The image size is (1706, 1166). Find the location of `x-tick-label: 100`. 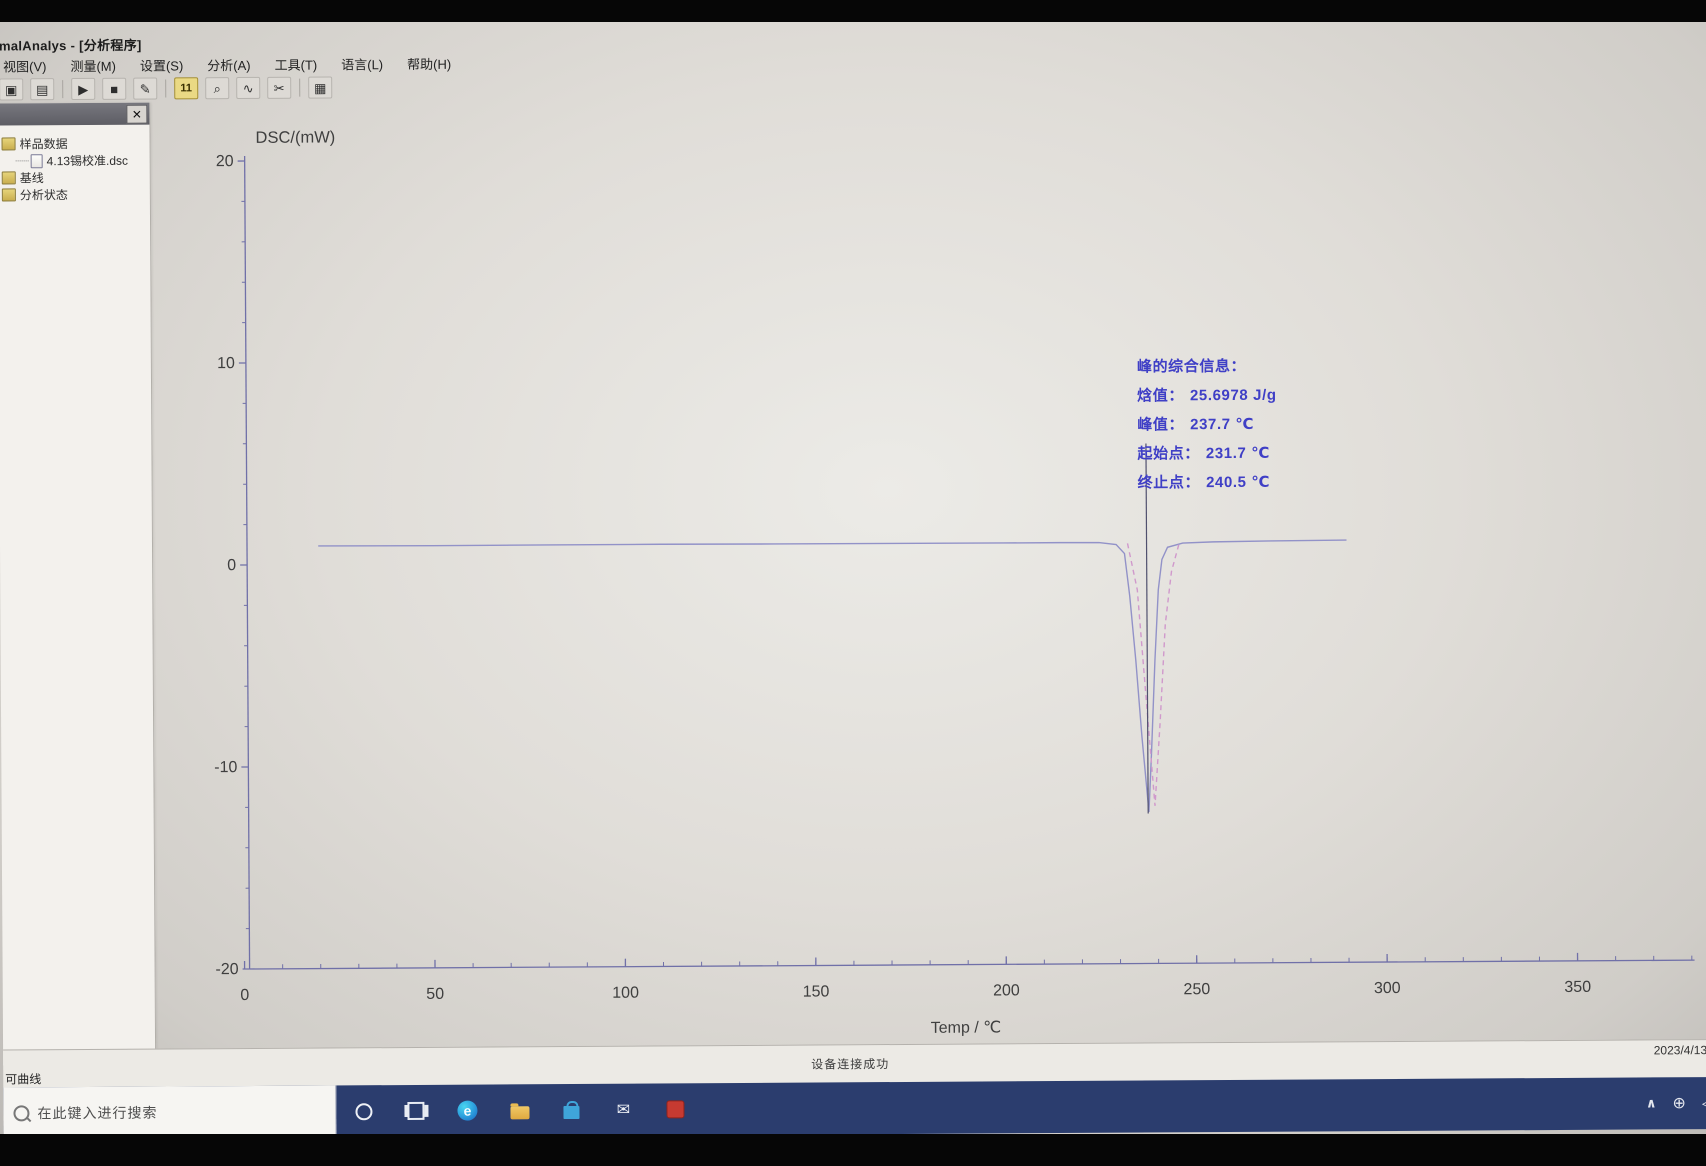

x-tick-label: 100 is located at coordinates (625, 993).